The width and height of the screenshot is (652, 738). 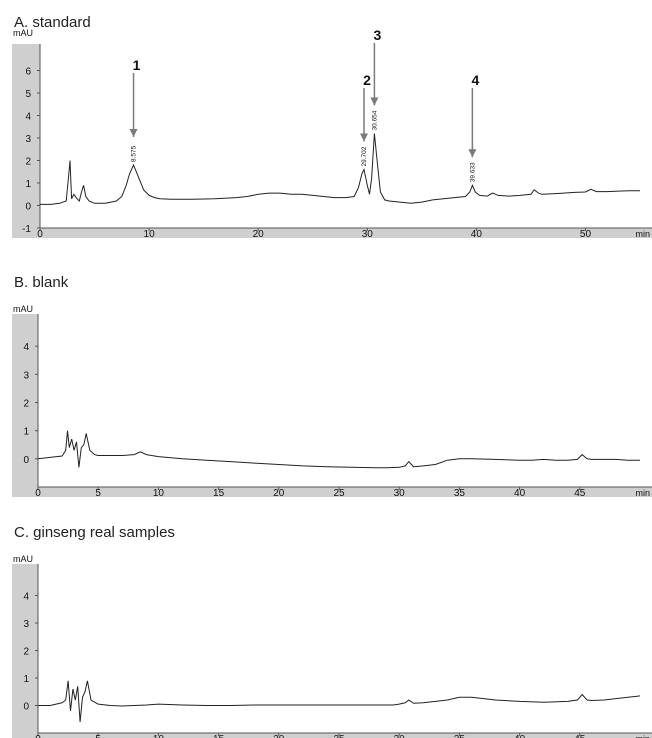 I want to click on peak-retention-label: 8.575, so click(x=134, y=153).